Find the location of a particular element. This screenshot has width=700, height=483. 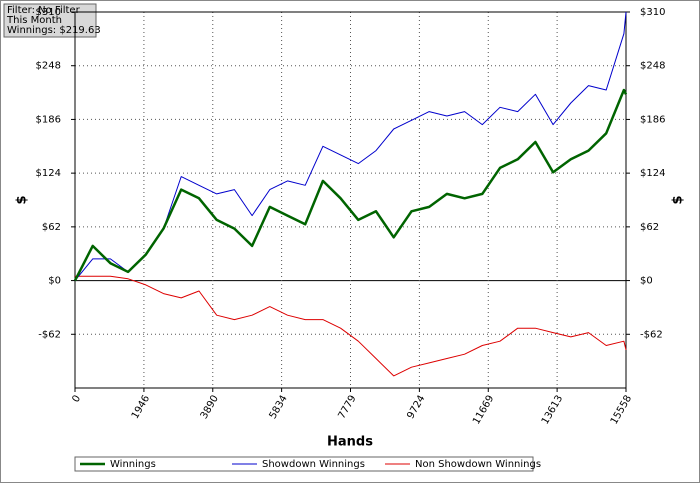

y2-tick-label: $62 is located at coordinates (649, 227).